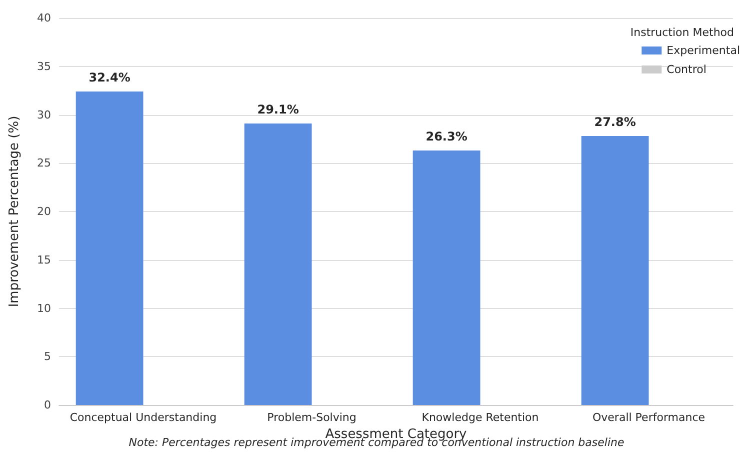  I want to click on data-label: 29.1%, so click(278, 109).